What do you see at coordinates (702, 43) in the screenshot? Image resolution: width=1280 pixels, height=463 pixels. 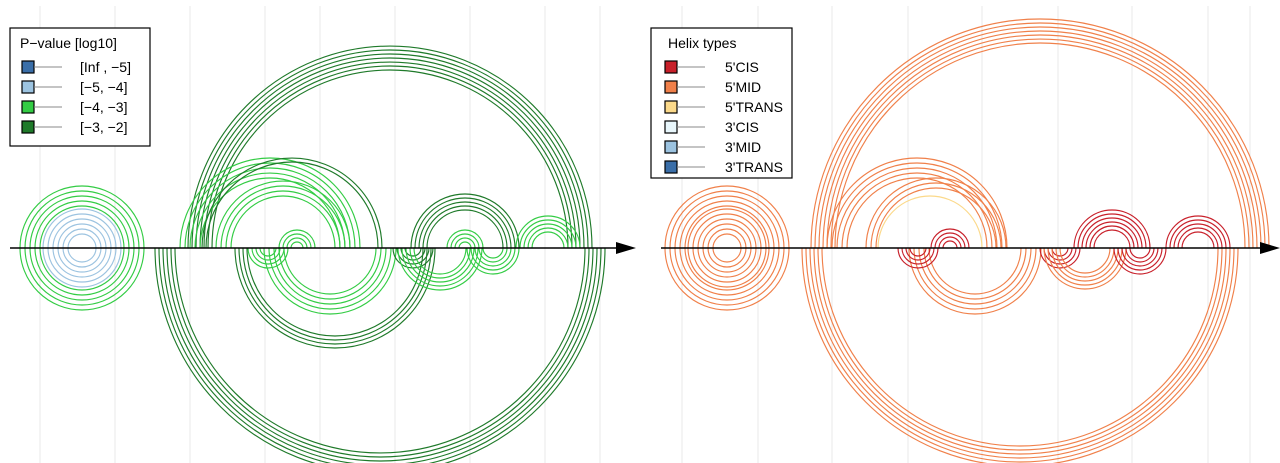 I see `legend-title: Helix types` at bounding box center [702, 43].